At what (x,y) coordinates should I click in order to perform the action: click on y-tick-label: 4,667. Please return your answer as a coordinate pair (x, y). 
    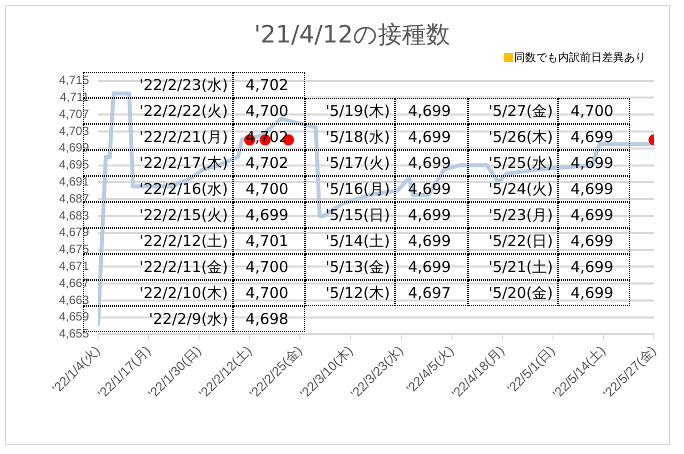
    Looking at the image, I should click on (74, 283).